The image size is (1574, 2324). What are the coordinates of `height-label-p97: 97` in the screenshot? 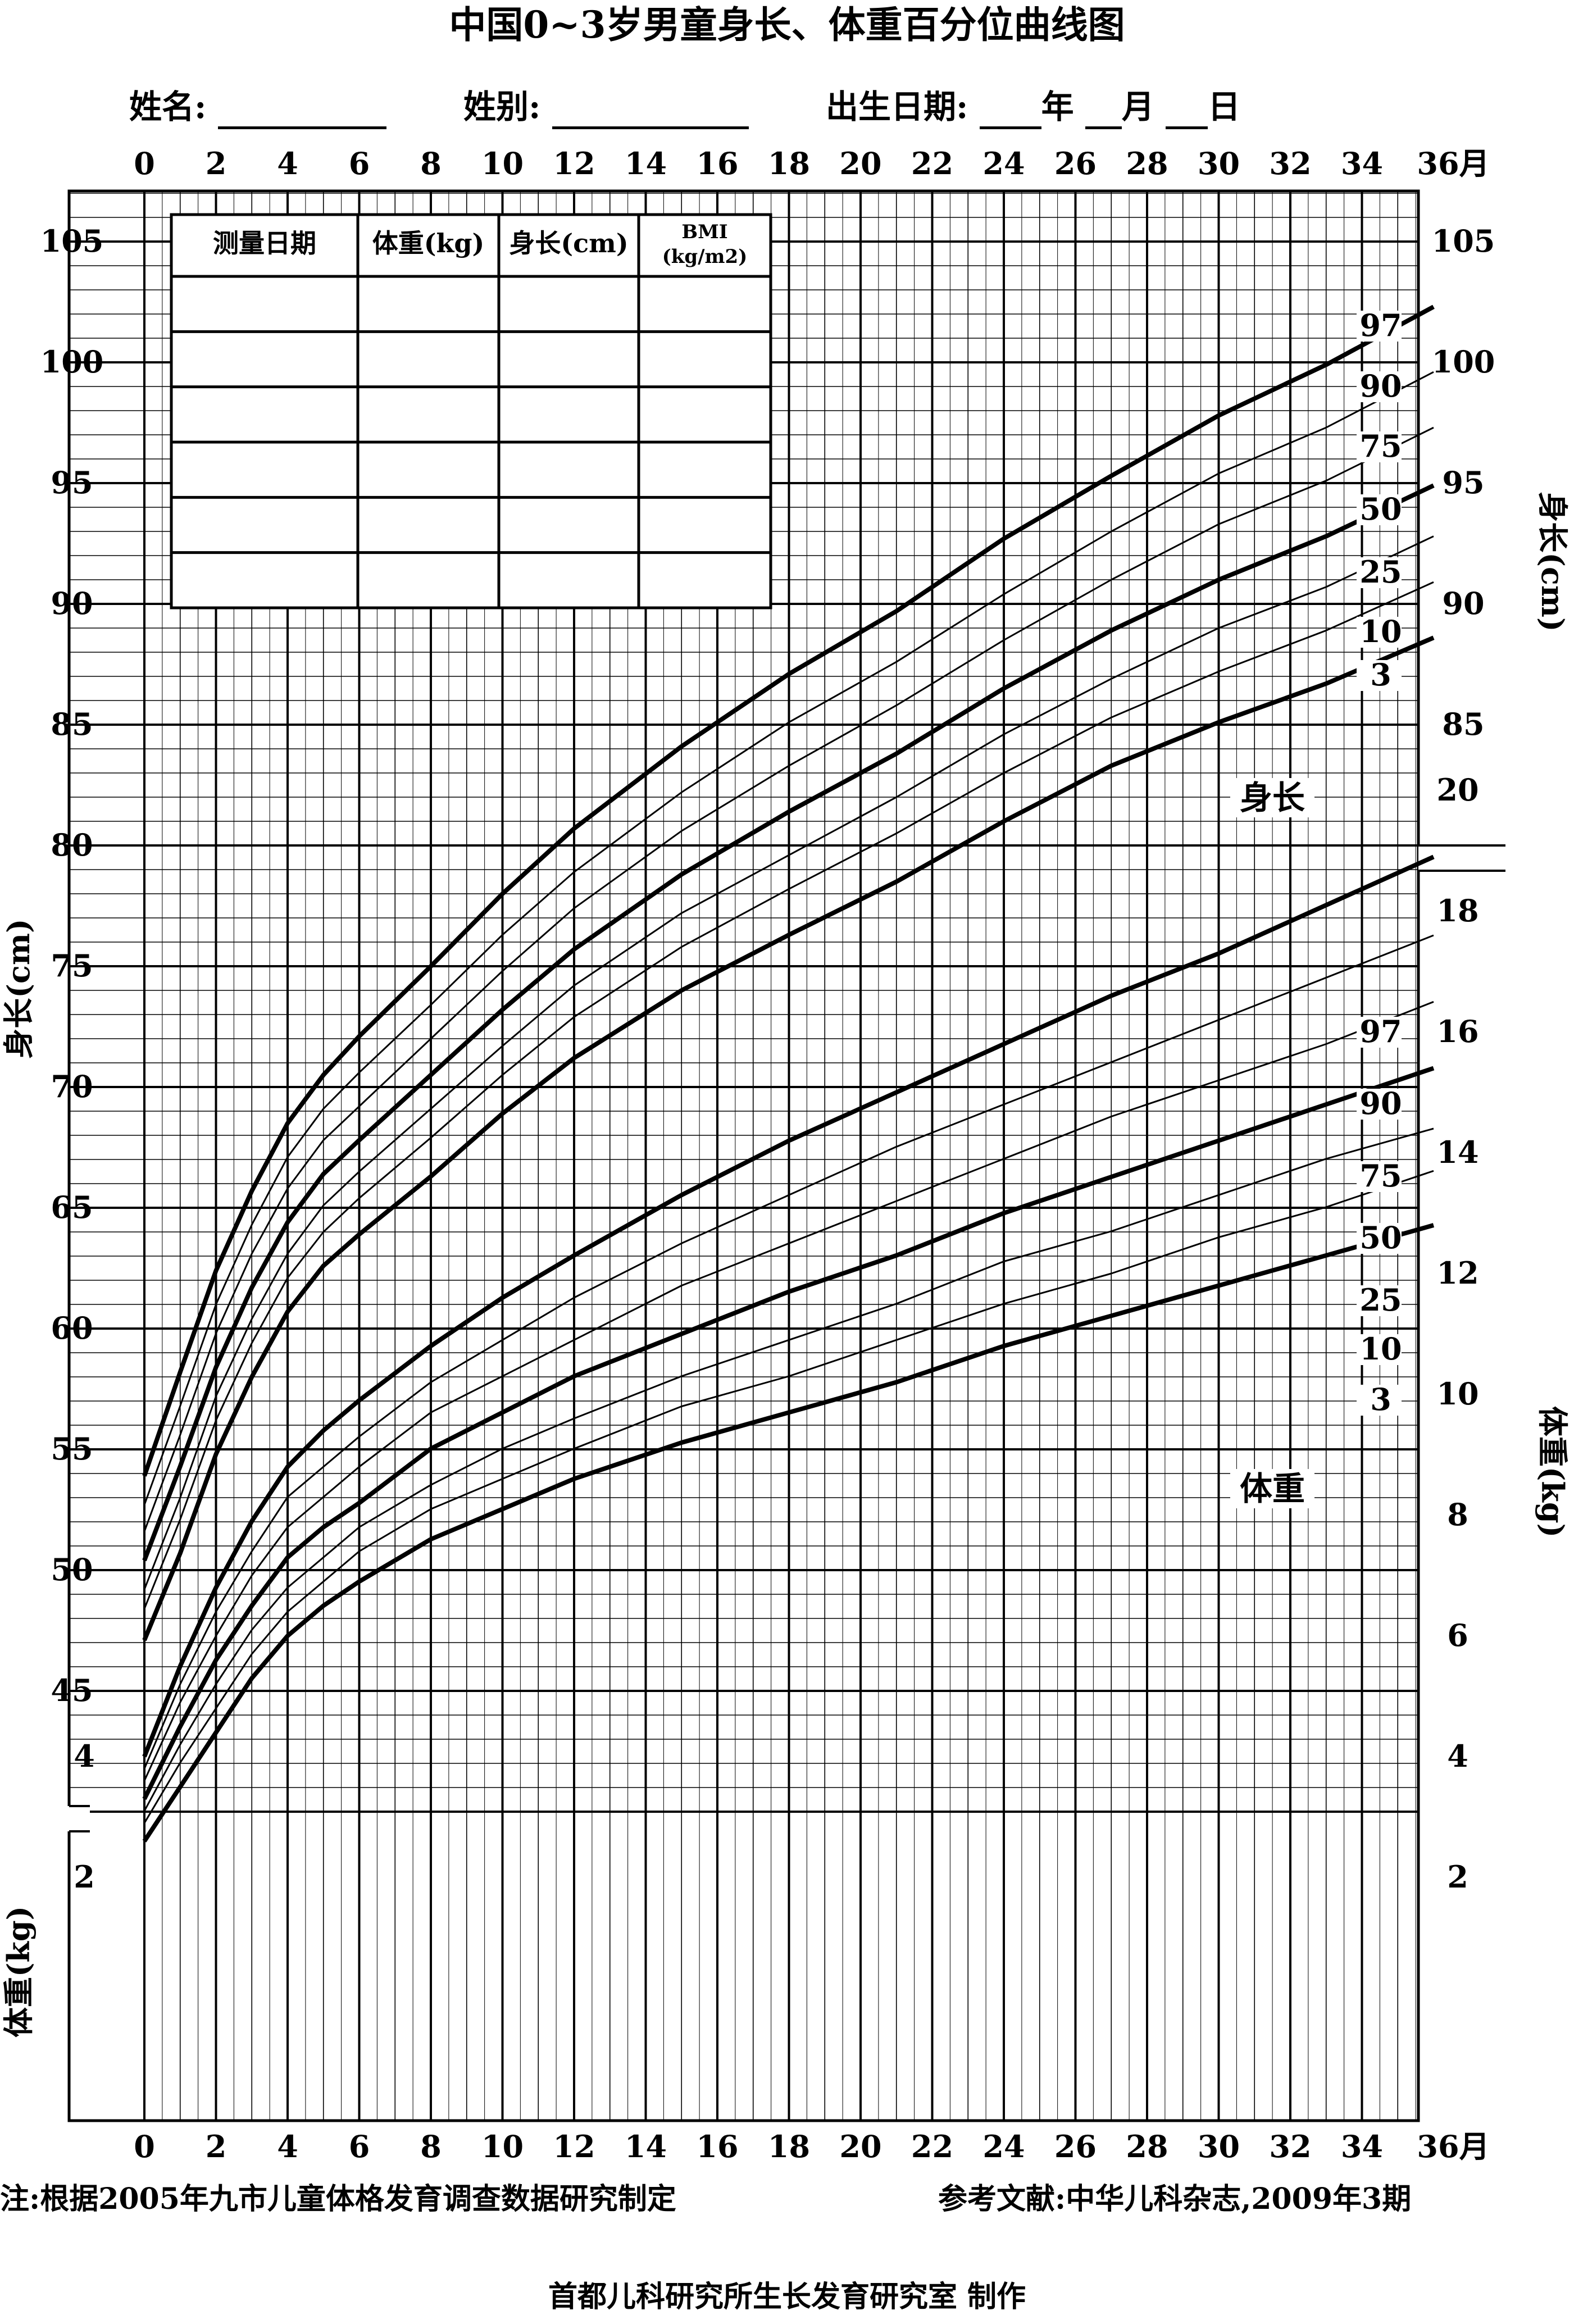 It's located at (1380, 325).